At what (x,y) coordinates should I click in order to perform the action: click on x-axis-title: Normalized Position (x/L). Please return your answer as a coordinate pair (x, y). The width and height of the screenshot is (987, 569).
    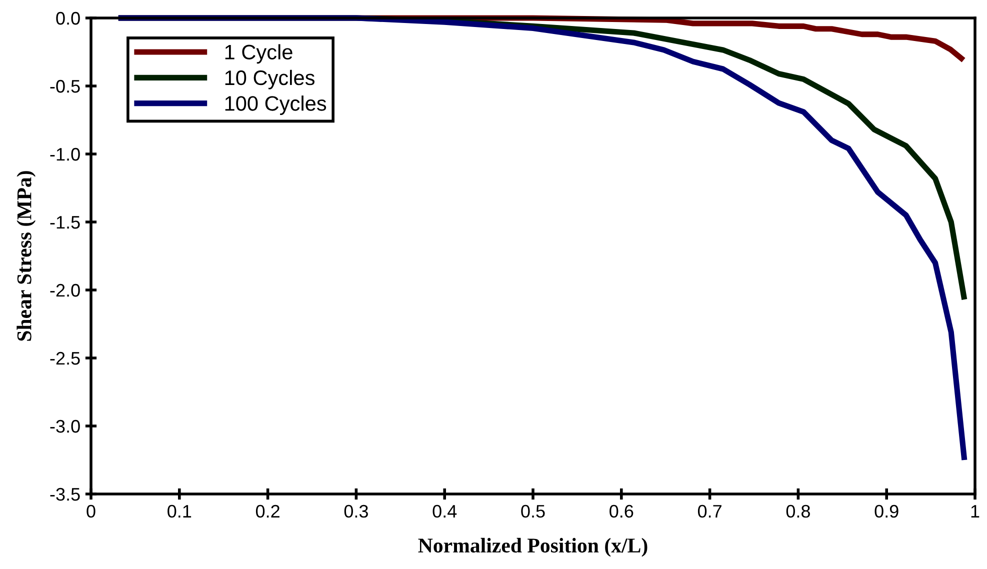
    Looking at the image, I should click on (533, 547).